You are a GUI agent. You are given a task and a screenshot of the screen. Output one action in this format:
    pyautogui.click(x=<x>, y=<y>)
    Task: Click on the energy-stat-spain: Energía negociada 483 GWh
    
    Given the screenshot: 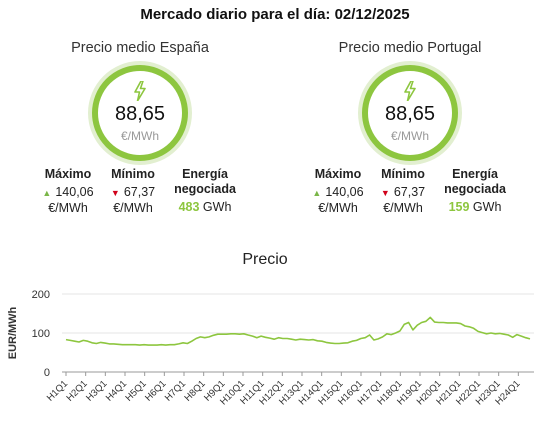 What is the action you would take?
    pyautogui.click(x=205, y=191)
    